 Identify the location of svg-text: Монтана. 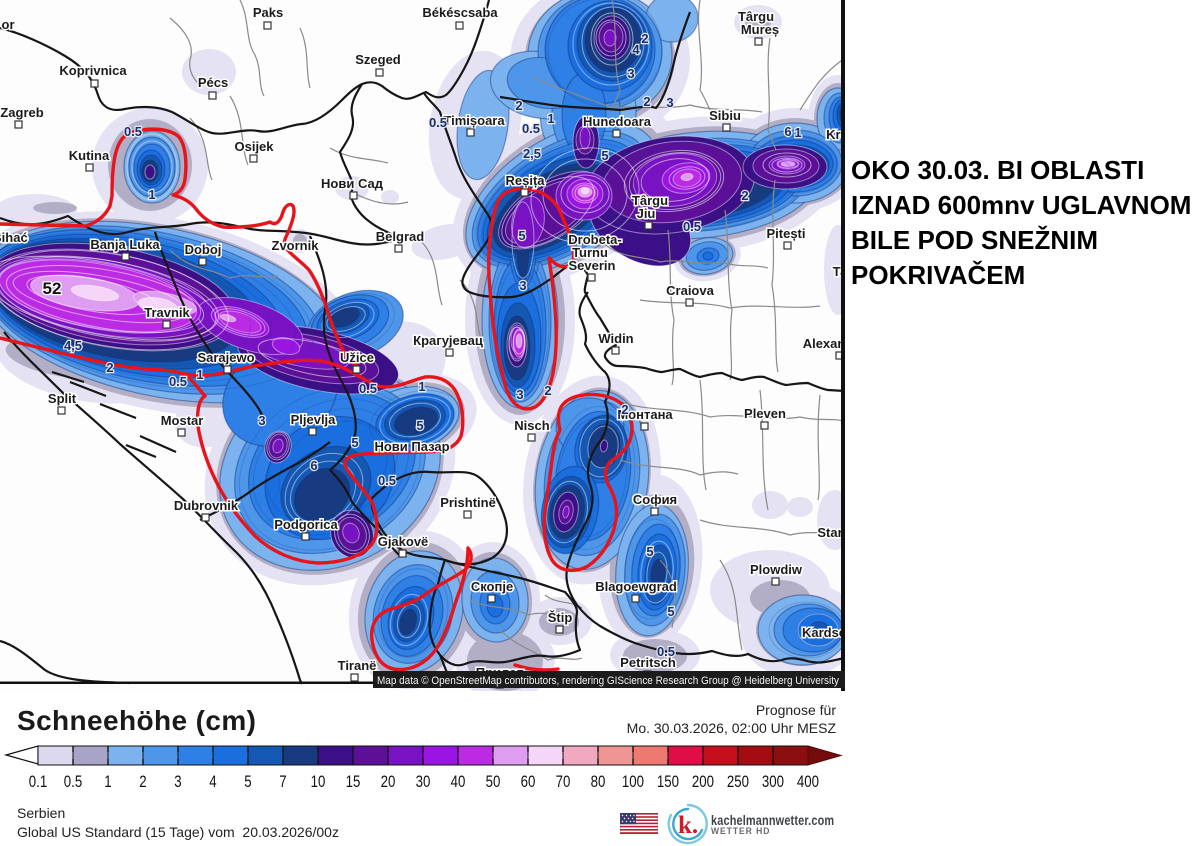
(645, 414).